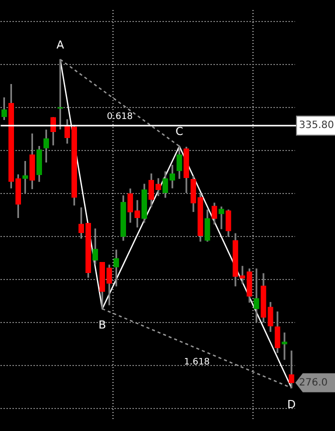 This screenshot has height=431, width=335. Describe the element at coordinates (291, 404) in the screenshot. I see `annotation: D` at that location.